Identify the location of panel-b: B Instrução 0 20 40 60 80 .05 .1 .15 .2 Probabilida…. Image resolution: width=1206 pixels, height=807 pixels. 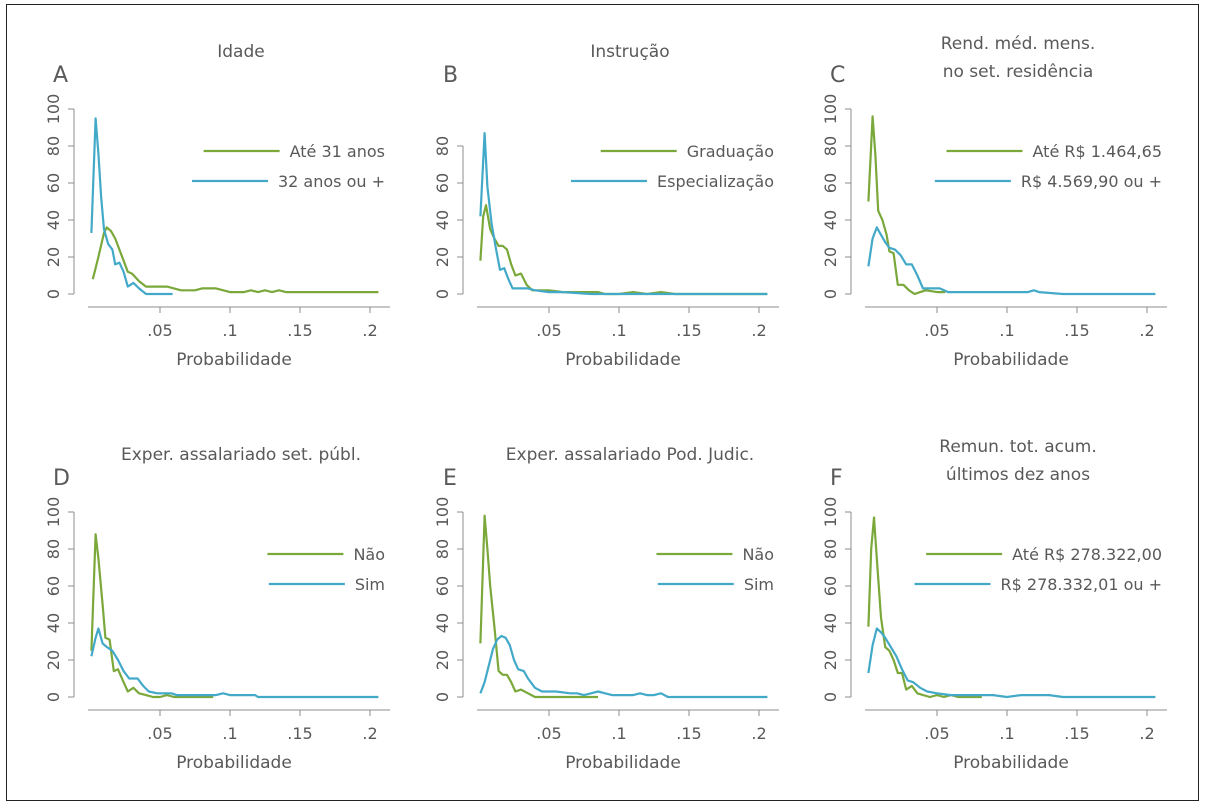
(606, 206).